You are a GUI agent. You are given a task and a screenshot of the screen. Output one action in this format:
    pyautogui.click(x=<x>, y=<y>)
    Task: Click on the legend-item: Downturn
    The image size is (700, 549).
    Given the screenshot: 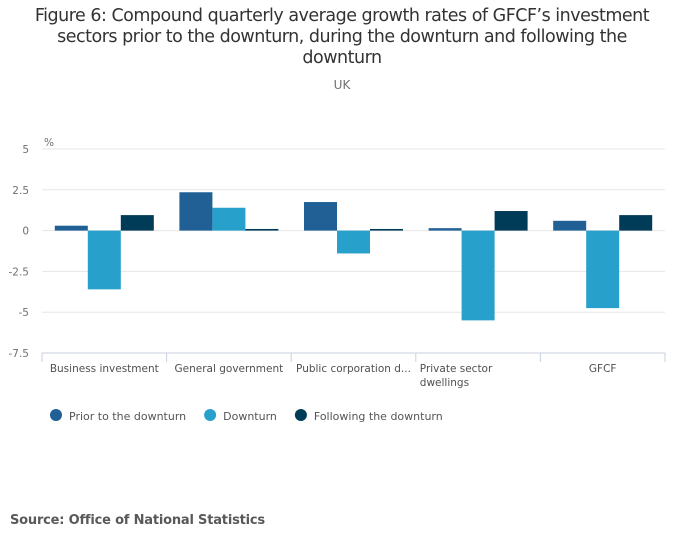 What is the action you would take?
    pyautogui.click(x=240, y=416)
    